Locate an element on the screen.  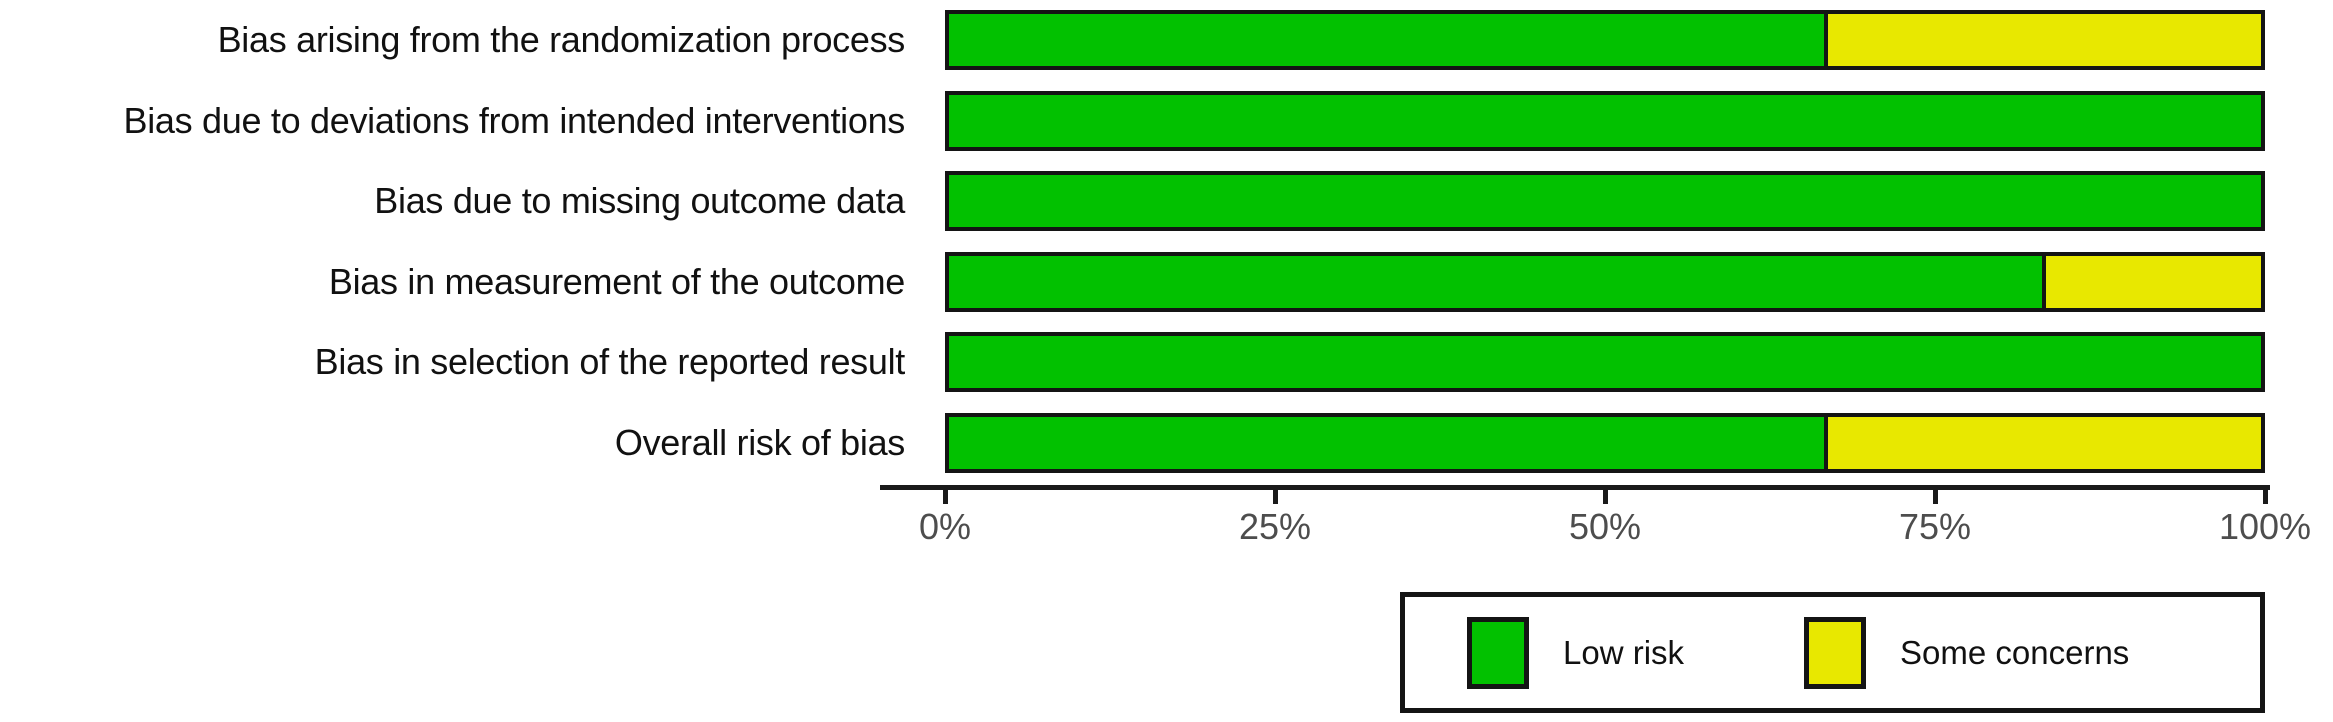
legend: Low risk Some concerns is located at coordinates (1832, 652).